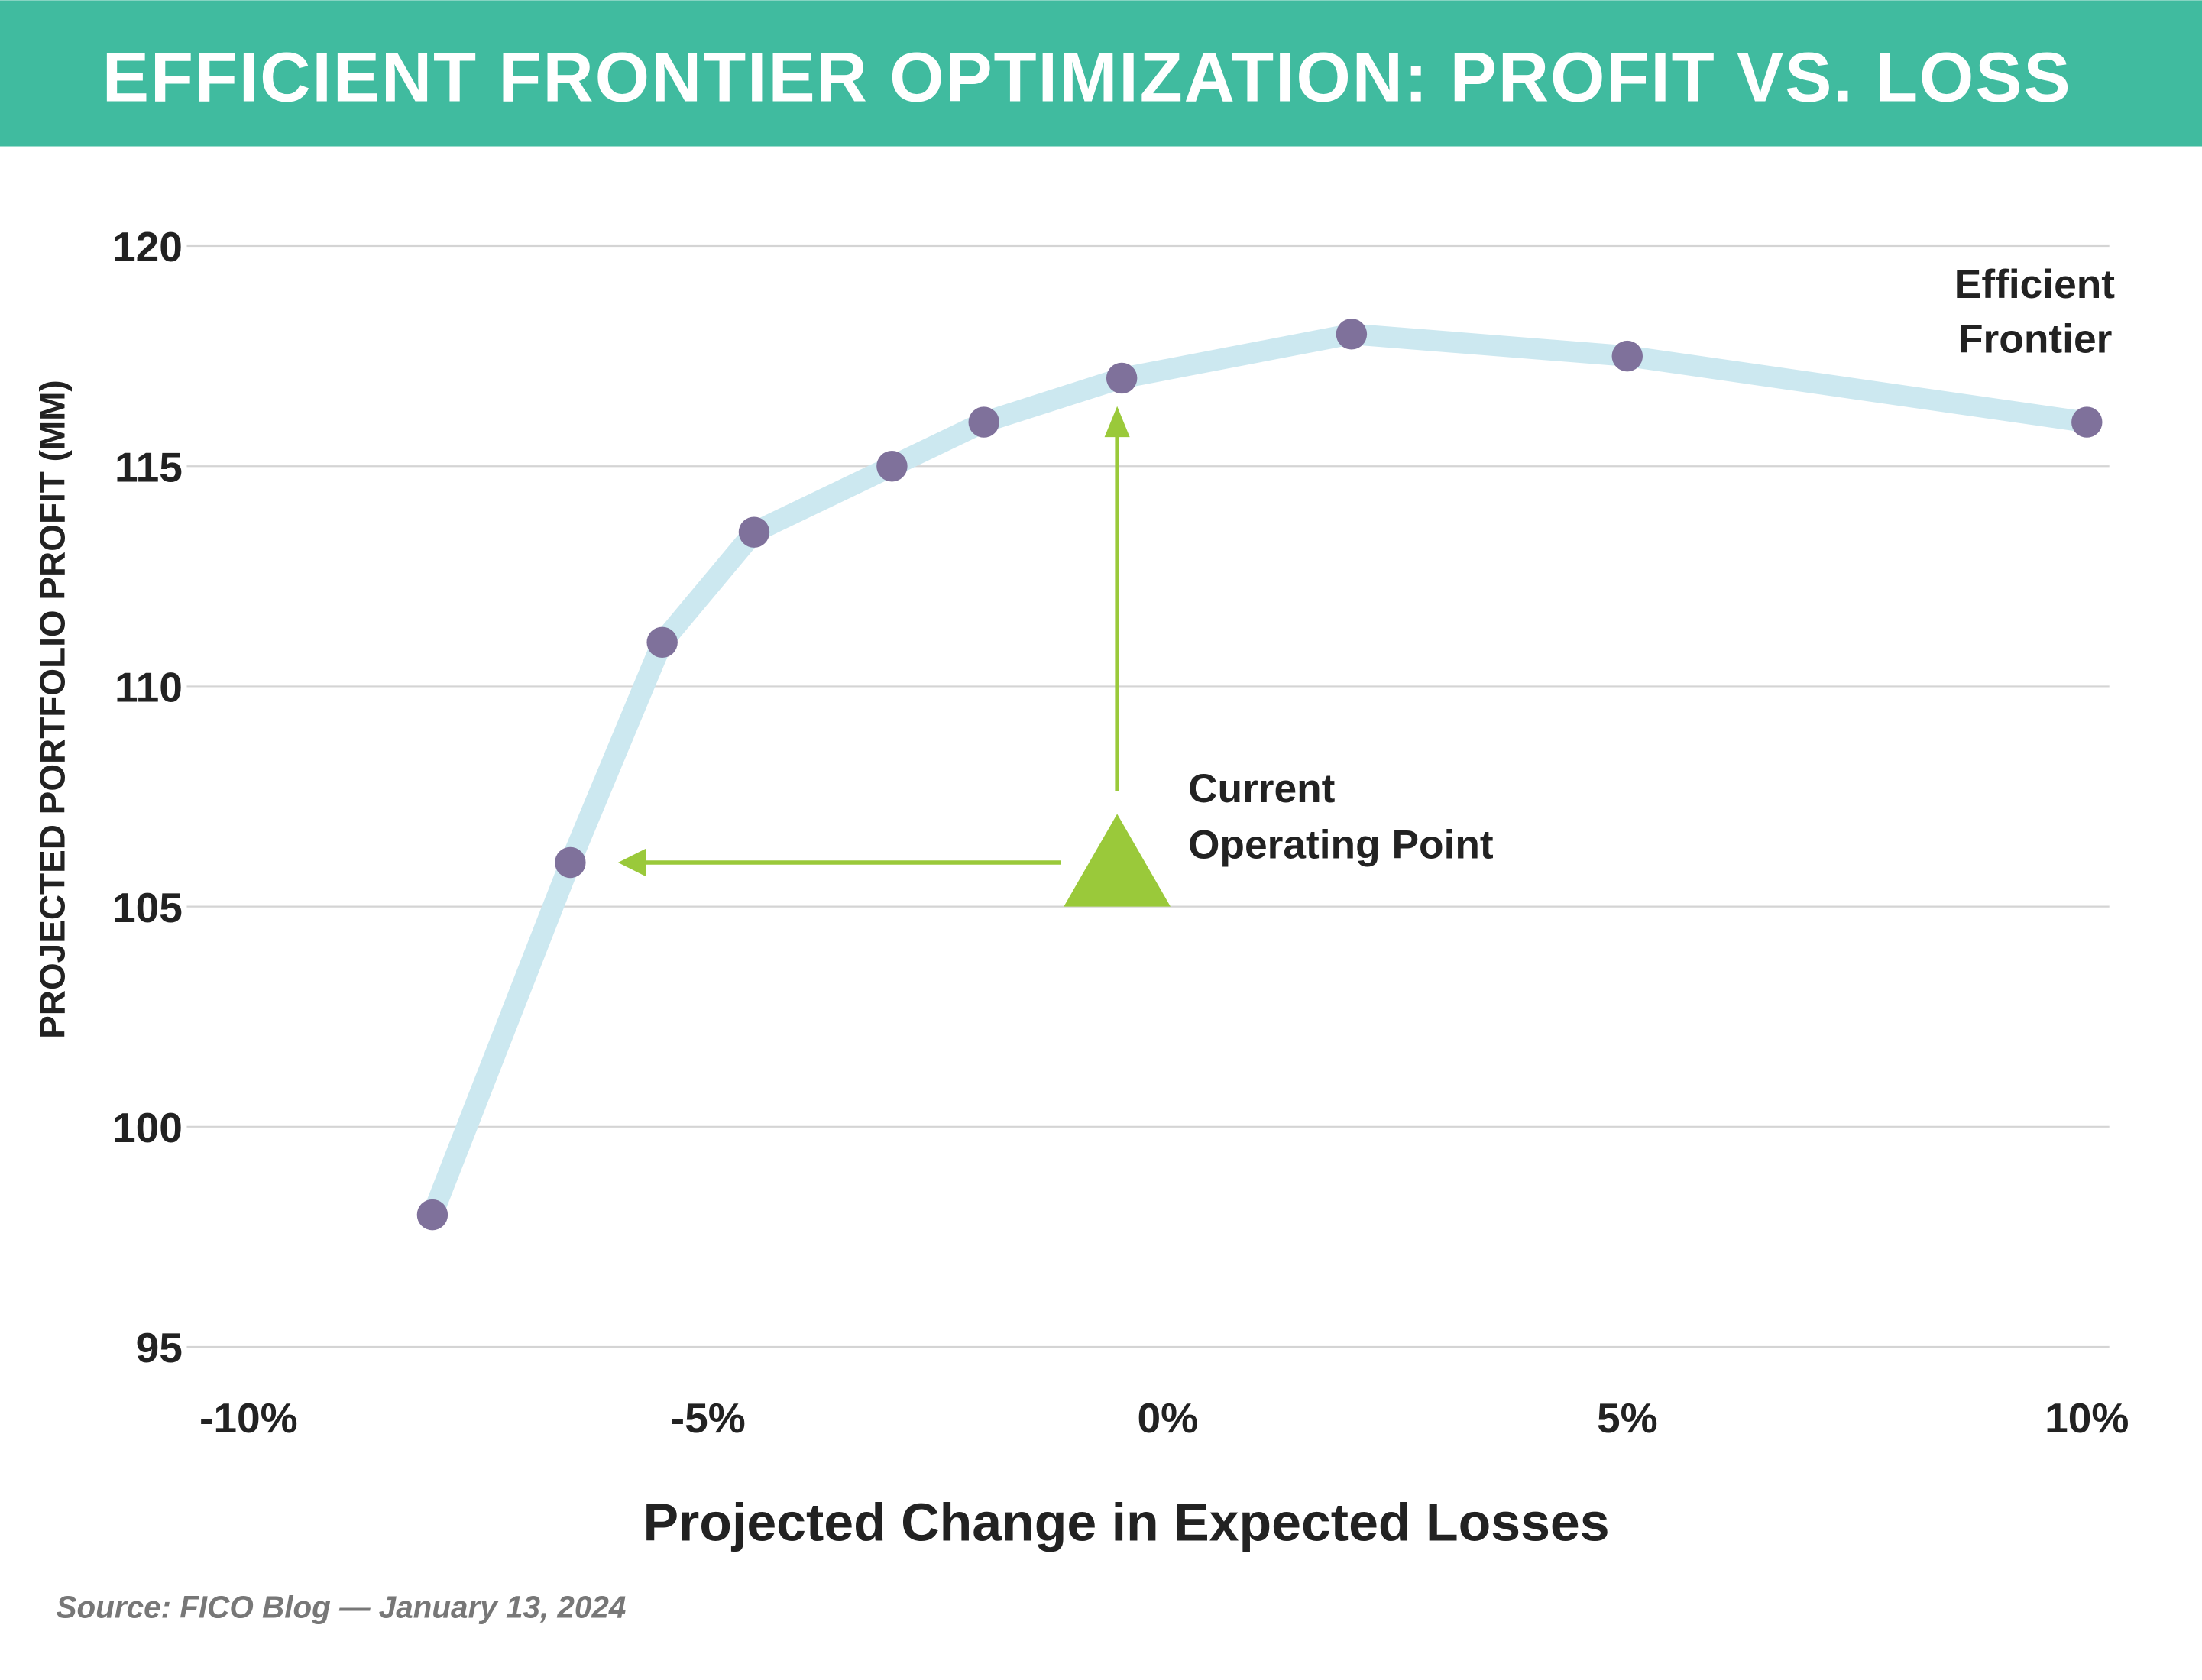 The image size is (2202, 1680). Describe the element at coordinates (147, 246) in the screenshot. I see `y-tick-label: 120` at that location.